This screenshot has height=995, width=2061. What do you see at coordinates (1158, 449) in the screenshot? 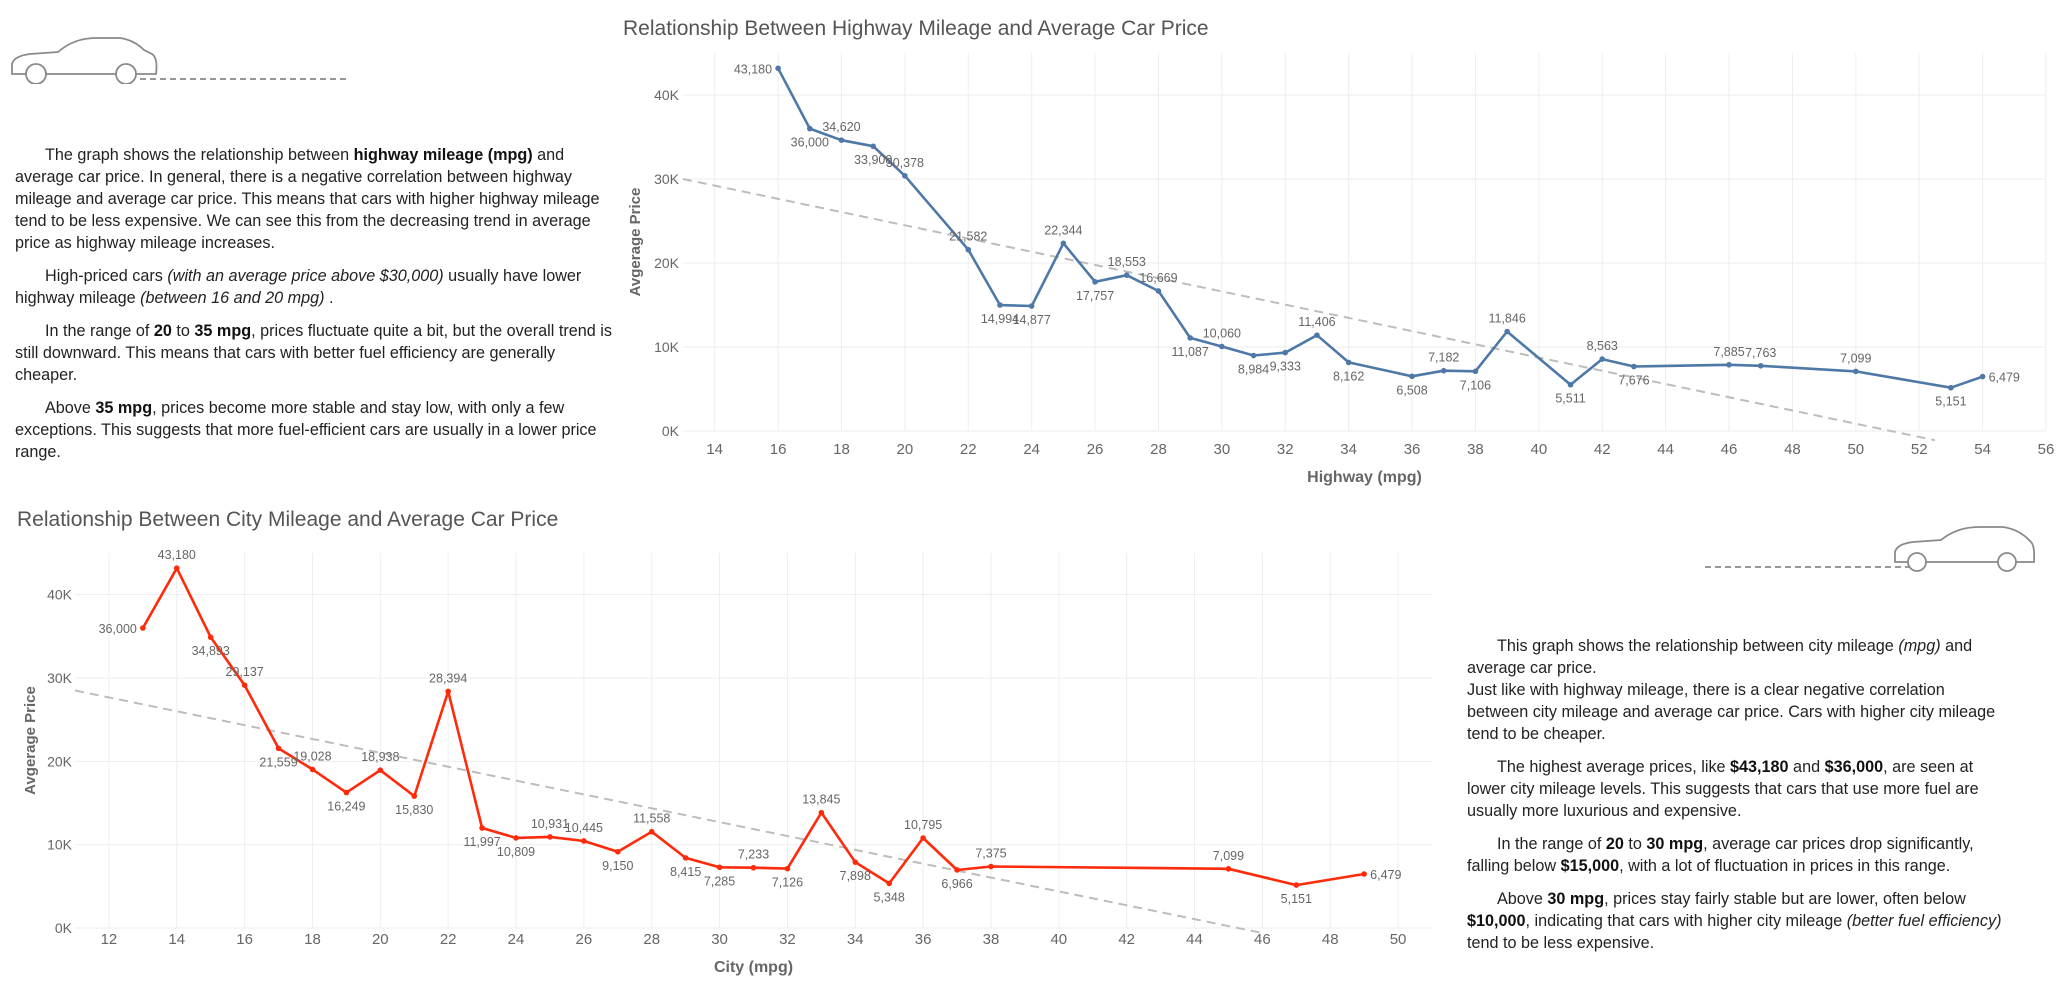
I see `highway-x-tick-label: 28` at bounding box center [1158, 449].